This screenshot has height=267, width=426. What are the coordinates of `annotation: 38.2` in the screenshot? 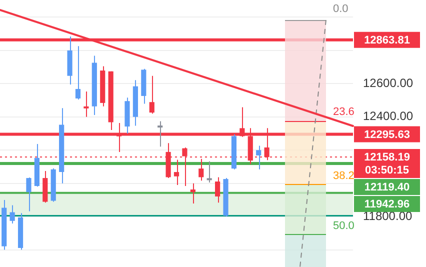 It's located at (343, 176).